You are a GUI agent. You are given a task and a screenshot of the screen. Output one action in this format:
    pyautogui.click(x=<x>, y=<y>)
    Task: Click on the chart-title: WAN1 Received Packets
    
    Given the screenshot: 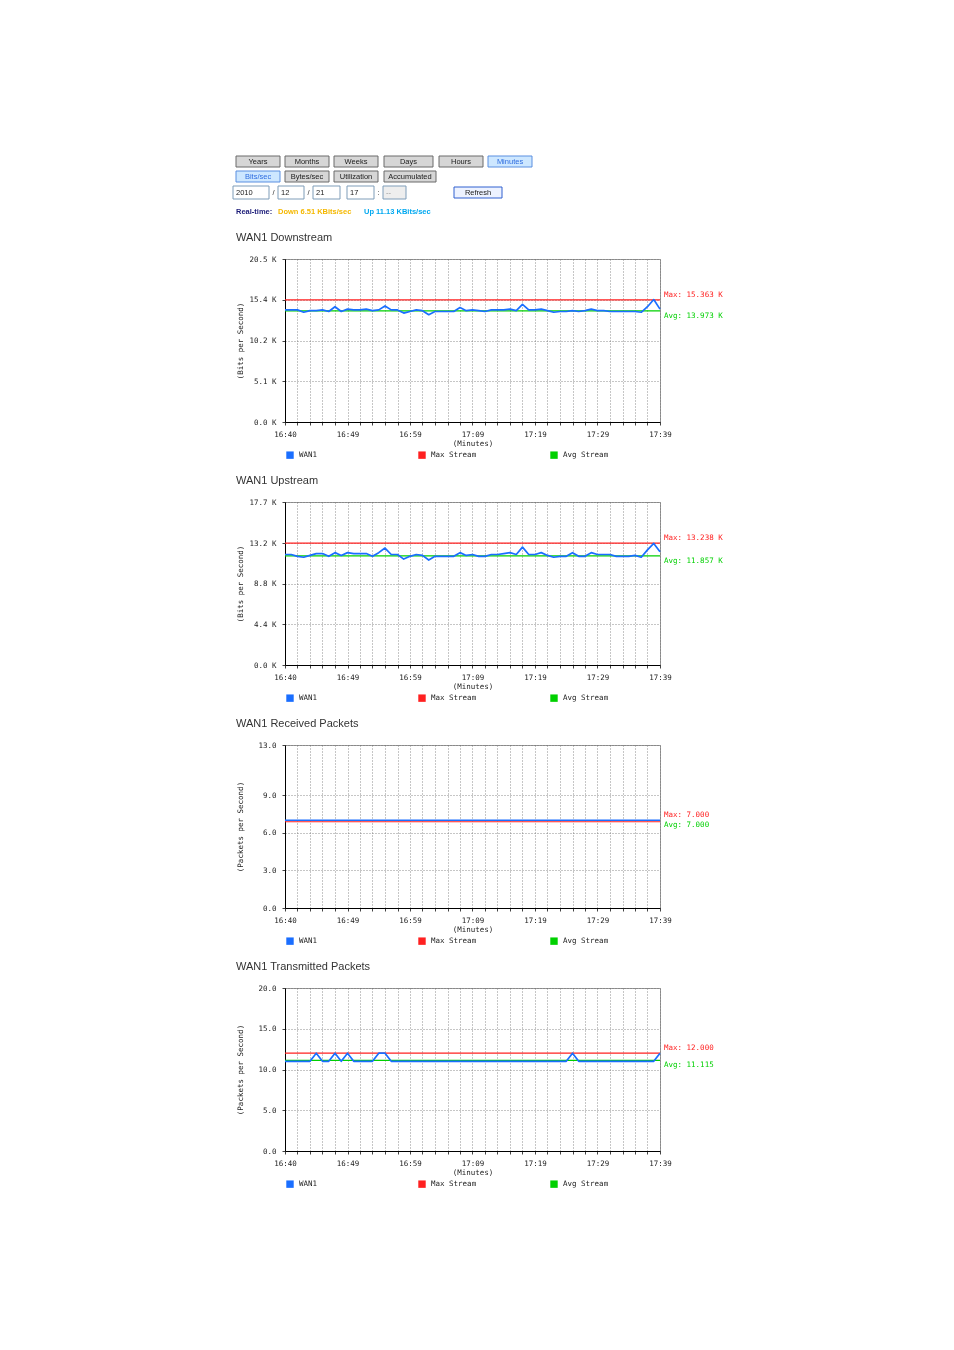 What is the action you would take?
    pyautogui.click(x=297, y=723)
    